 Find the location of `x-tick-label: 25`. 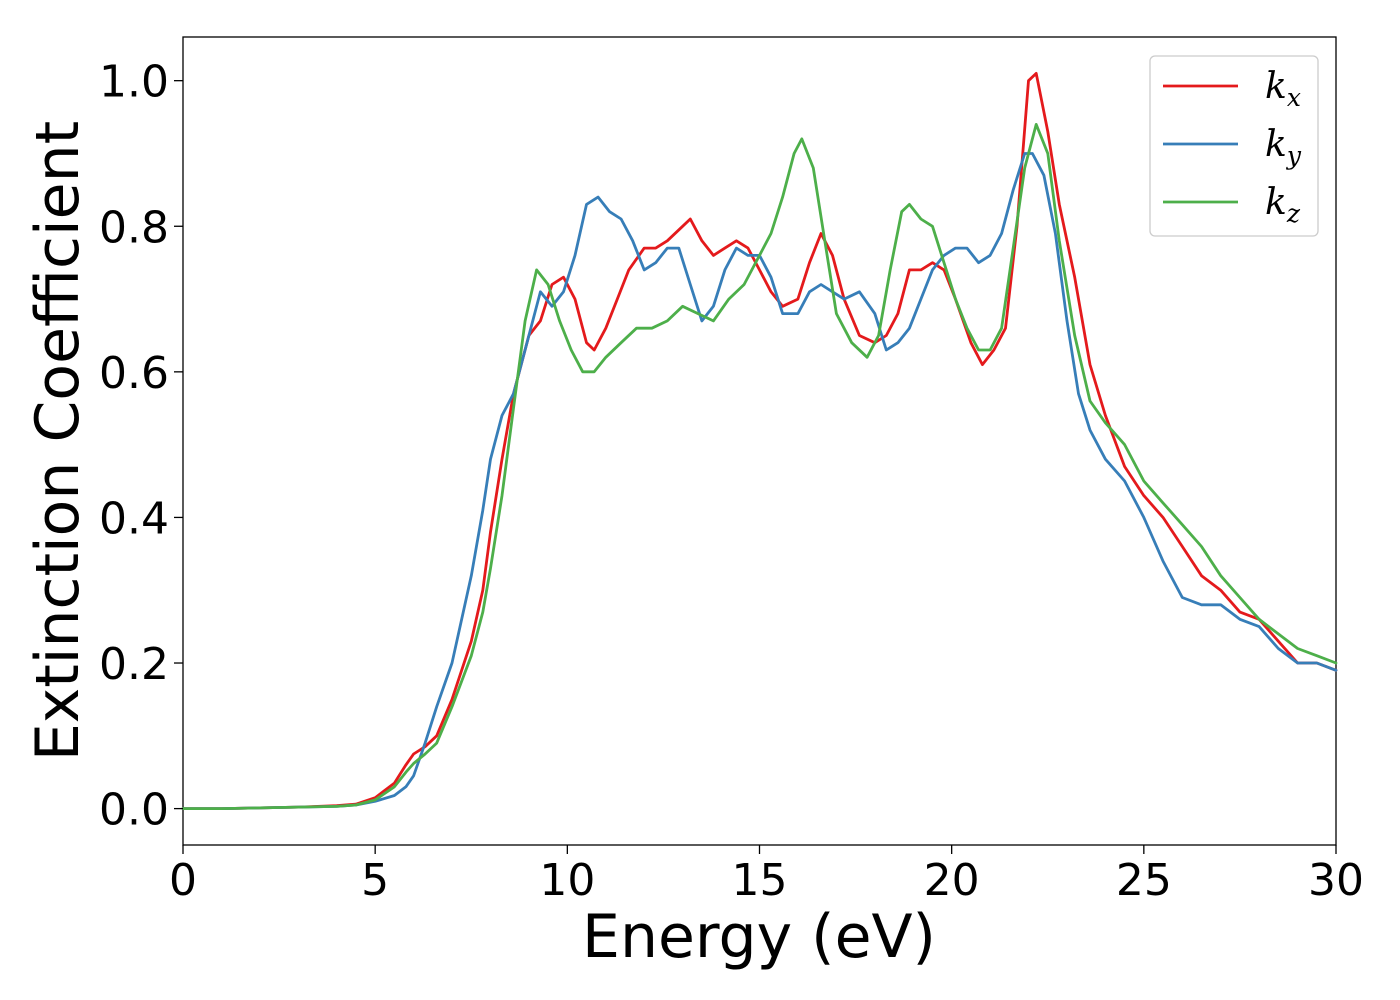

x-tick-label: 25 is located at coordinates (1144, 880).